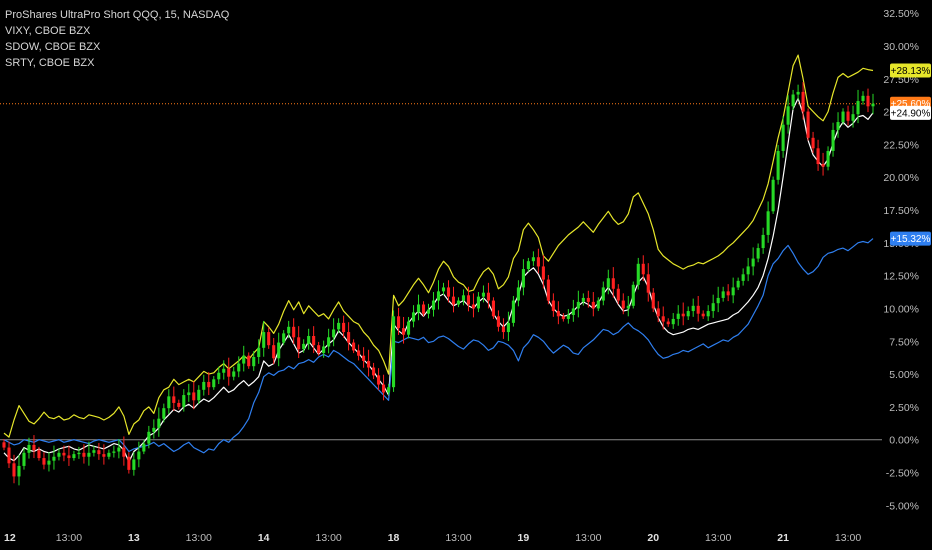 The width and height of the screenshot is (932, 550). I want to click on x-tick-label: 19, so click(524, 538).